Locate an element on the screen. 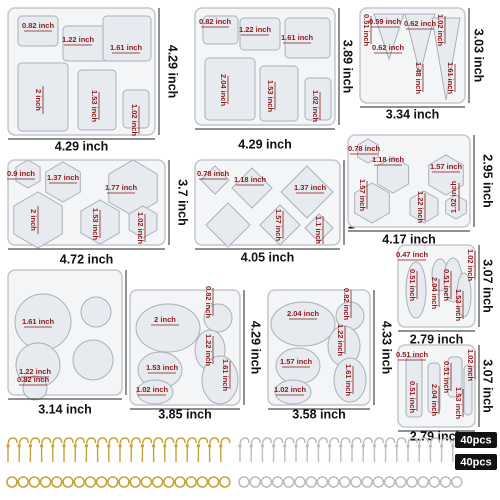 Image resolution: width=500 pixels, height=500 pixels. width-label: 3.85 inch is located at coordinates (185, 414).